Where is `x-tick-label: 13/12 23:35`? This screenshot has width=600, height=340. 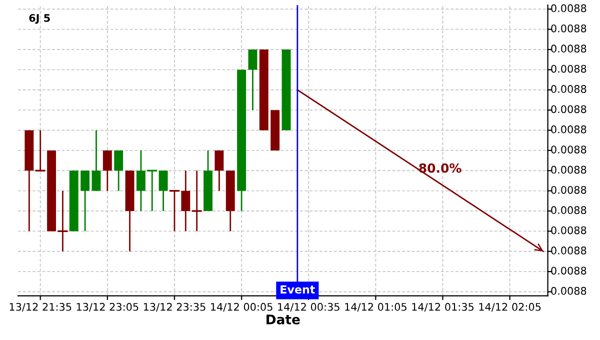 x-tick-label: 13/12 23:35 is located at coordinates (175, 307).